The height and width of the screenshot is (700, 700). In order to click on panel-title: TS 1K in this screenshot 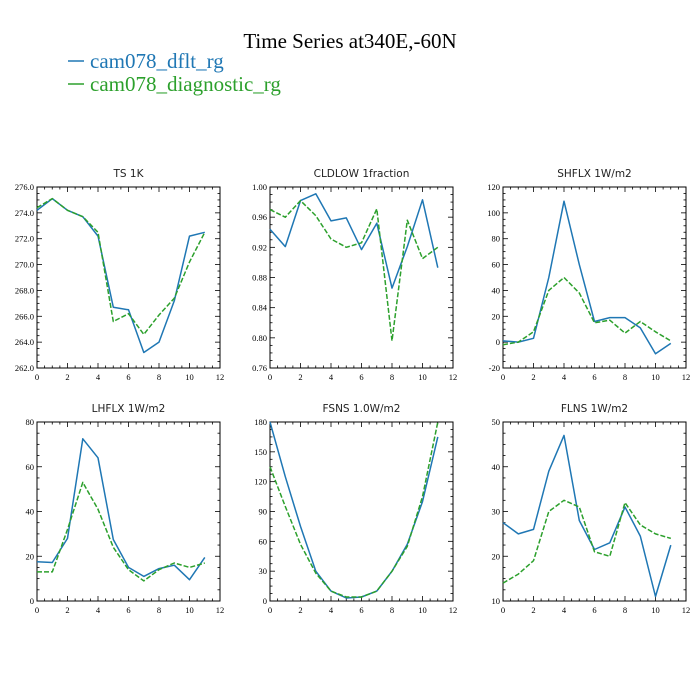, I will do `click(129, 174)`.